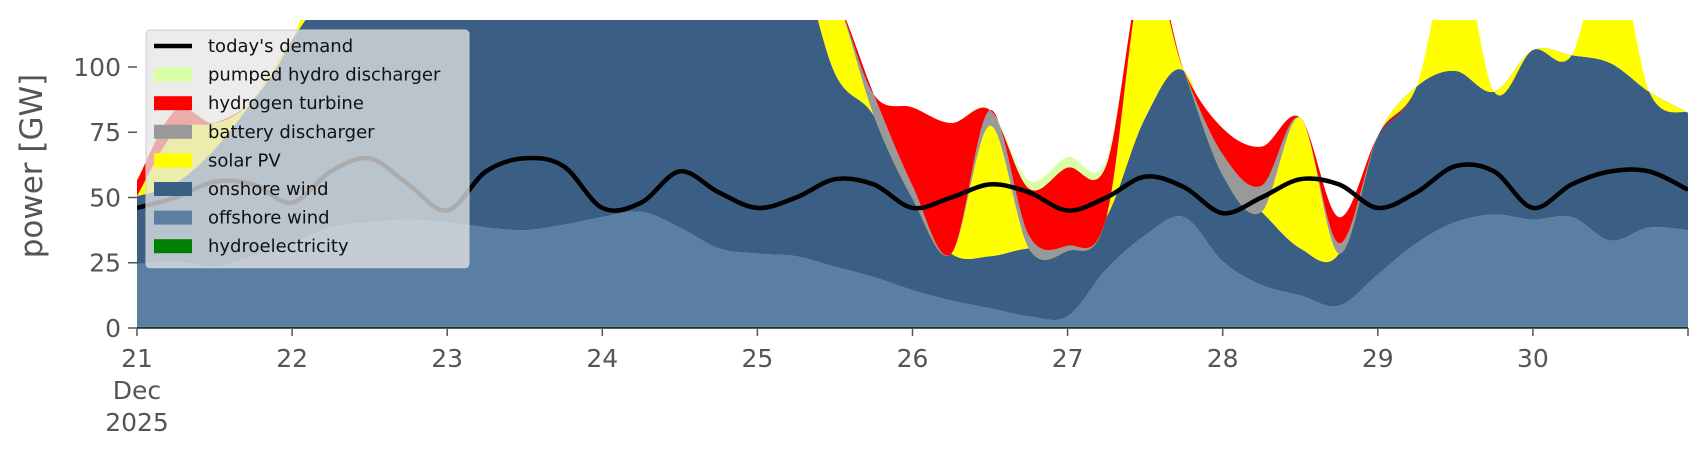  Describe the element at coordinates (269, 218) in the screenshot. I see `legend-label-offshore-wind: offshore wind` at that location.